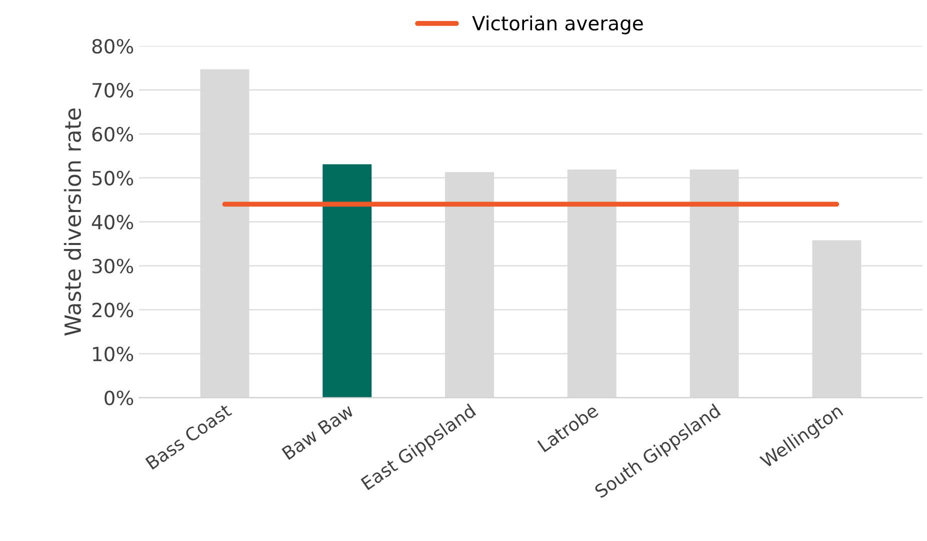  Describe the element at coordinates (119, 398) in the screenshot. I see `y-tick-label: 0%` at that location.